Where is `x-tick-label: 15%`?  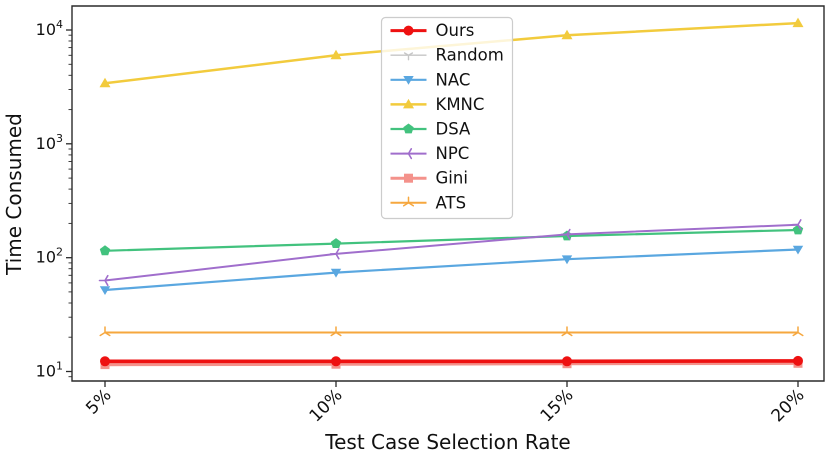 x-tick-label: 15% is located at coordinates (557, 405).